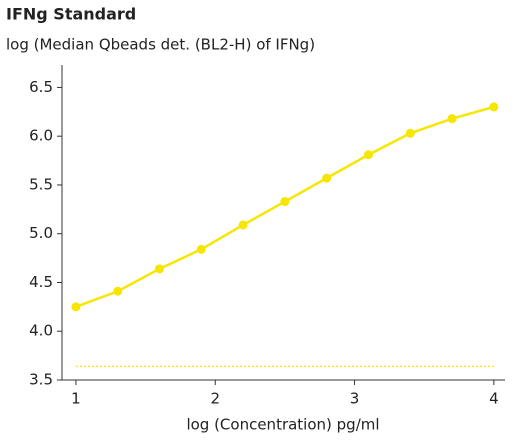 Image resolution: width=518 pixels, height=444 pixels. I want to click on y-tick-label: 4.5, so click(41, 282).